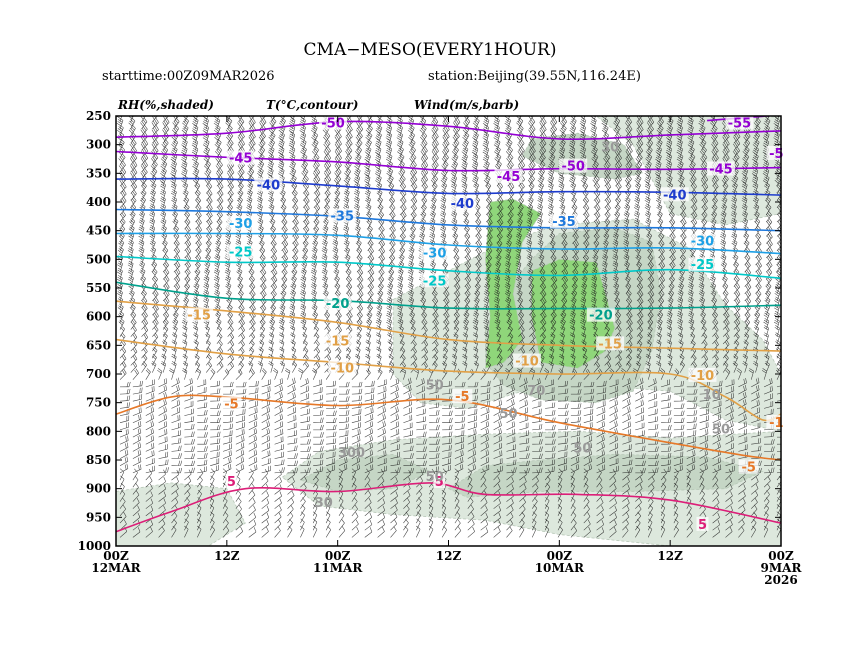  Describe the element at coordinates (338, 568) in the screenshot. I see `x-tick-label: 11MAR` at that location.